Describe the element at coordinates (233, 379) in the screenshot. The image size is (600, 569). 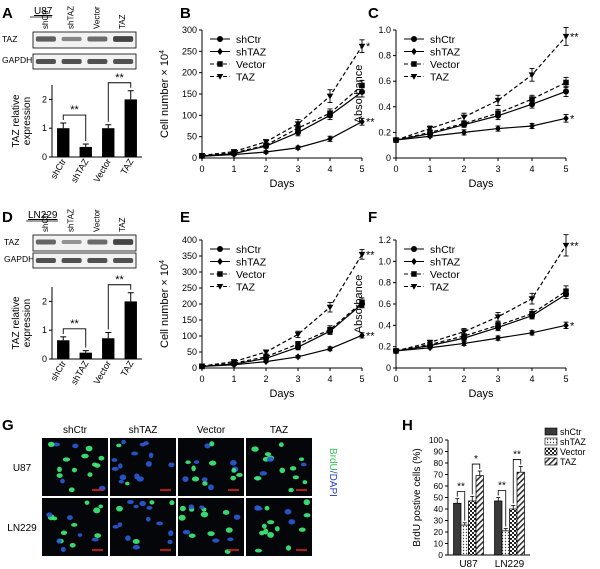
I see `x-tick-label: 1` at that location.